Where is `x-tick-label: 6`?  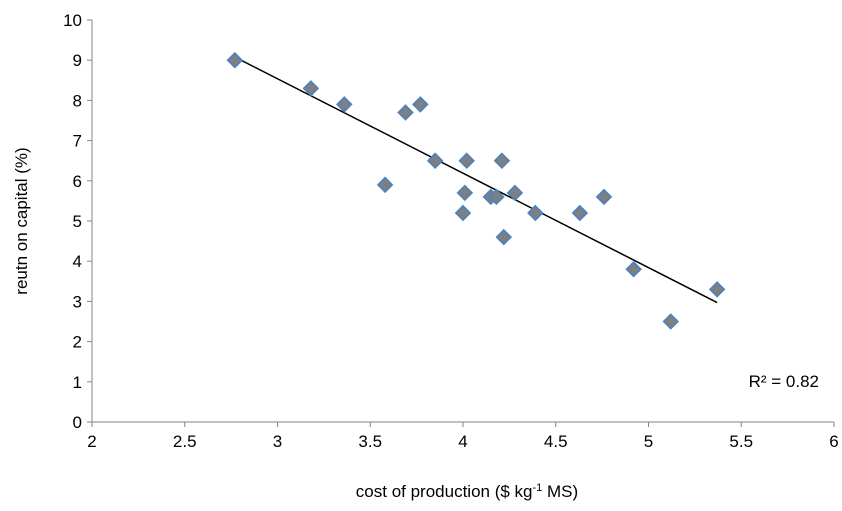
x-tick-label: 6 is located at coordinates (833, 441).